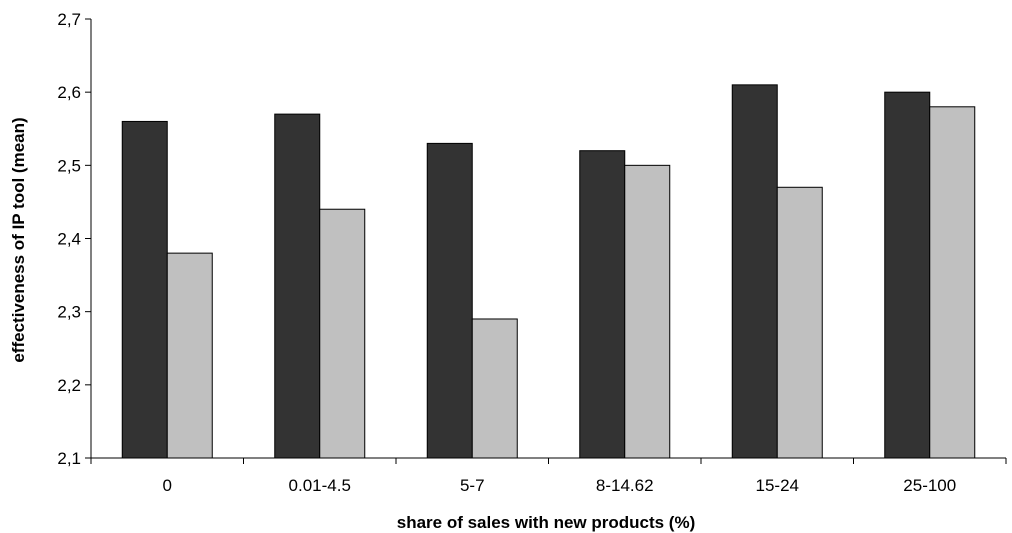 The width and height of the screenshot is (1012, 533). Describe the element at coordinates (625, 485) in the screenshot. I see `x-tick-label: 8-14.62` at that location.